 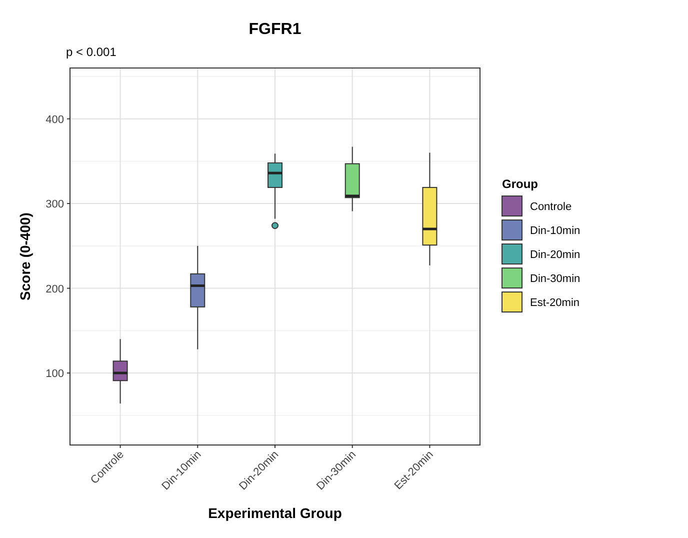 What do you see at coordinates (91, 52) in the screenshot?
I see `text: p < 0.001` at bounding box center [91, 52].